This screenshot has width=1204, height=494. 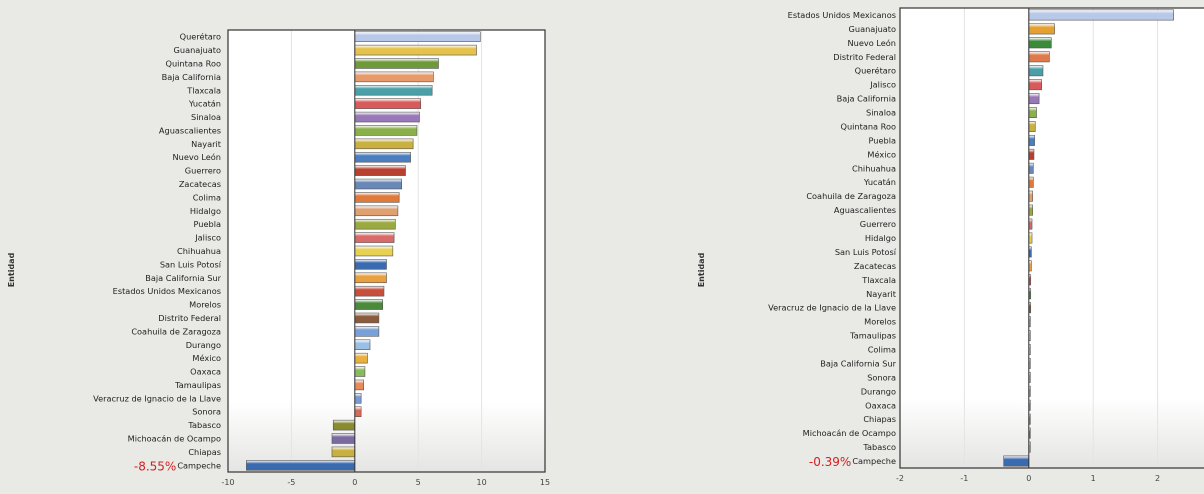 What do you see at coordinates (830, 462) in the screenshot?
I see `highlight-value-label: -0.39%` at bounding box center [830, 462].